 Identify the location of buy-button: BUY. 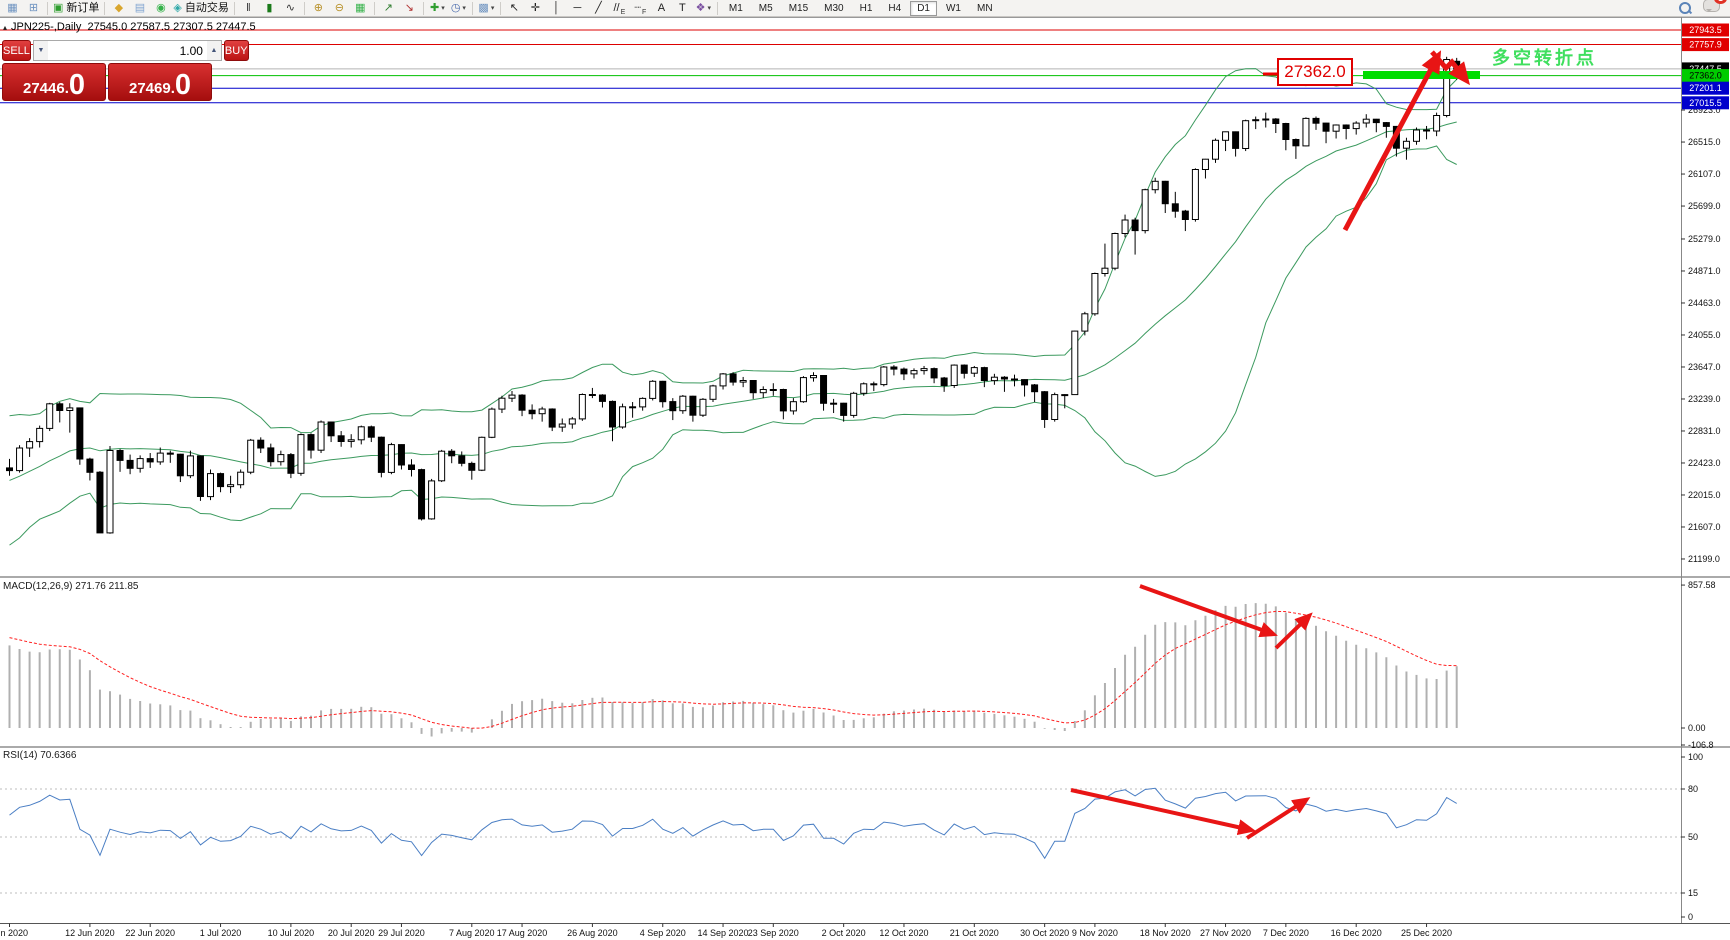
(236, 50).